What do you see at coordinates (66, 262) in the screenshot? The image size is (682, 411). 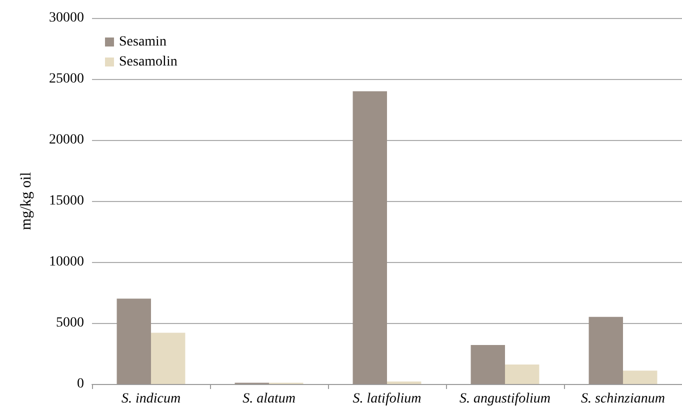 I see `y-tick-label: 10000` at bounding box center [66, 262].